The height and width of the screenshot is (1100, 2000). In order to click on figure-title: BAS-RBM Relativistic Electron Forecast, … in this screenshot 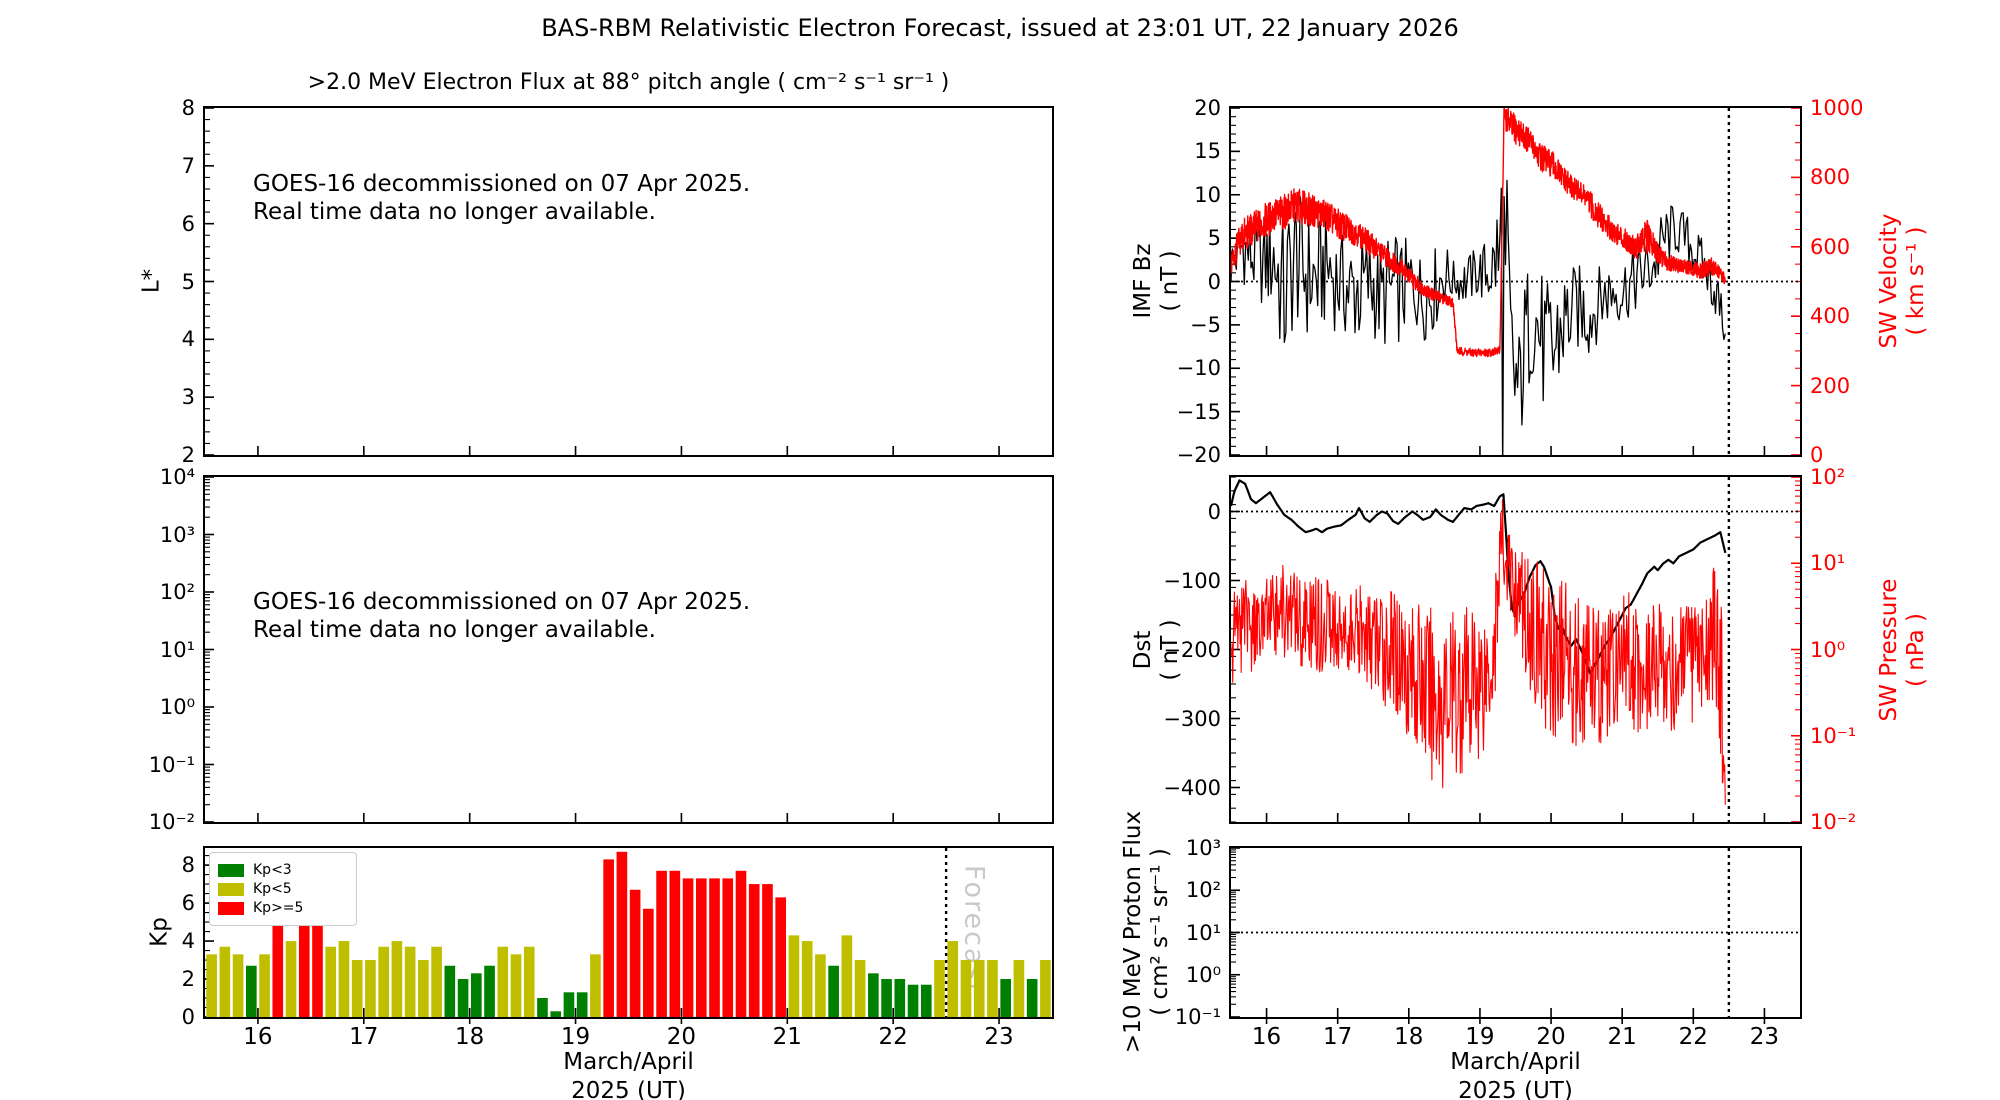, I will do `click(1000, 28)`.